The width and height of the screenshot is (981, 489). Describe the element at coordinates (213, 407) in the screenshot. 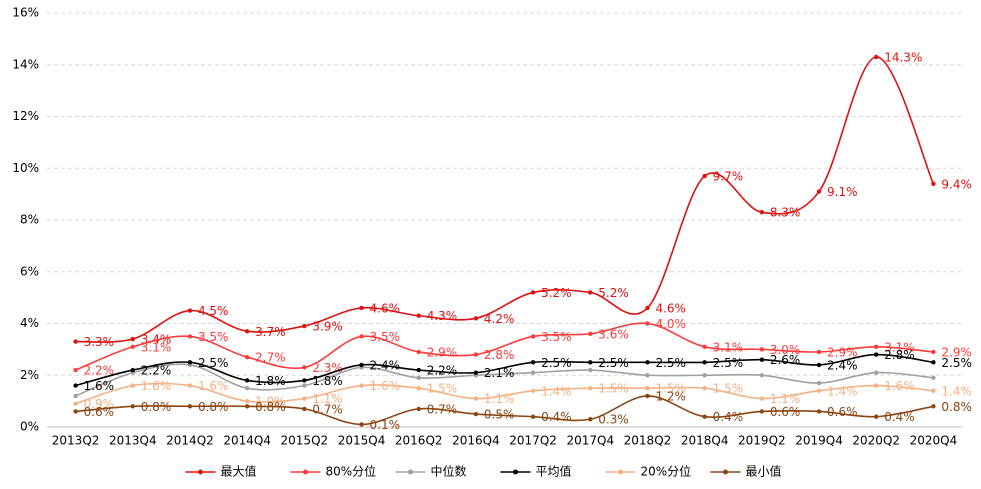

I see `data-label: 0.8%` at that location.